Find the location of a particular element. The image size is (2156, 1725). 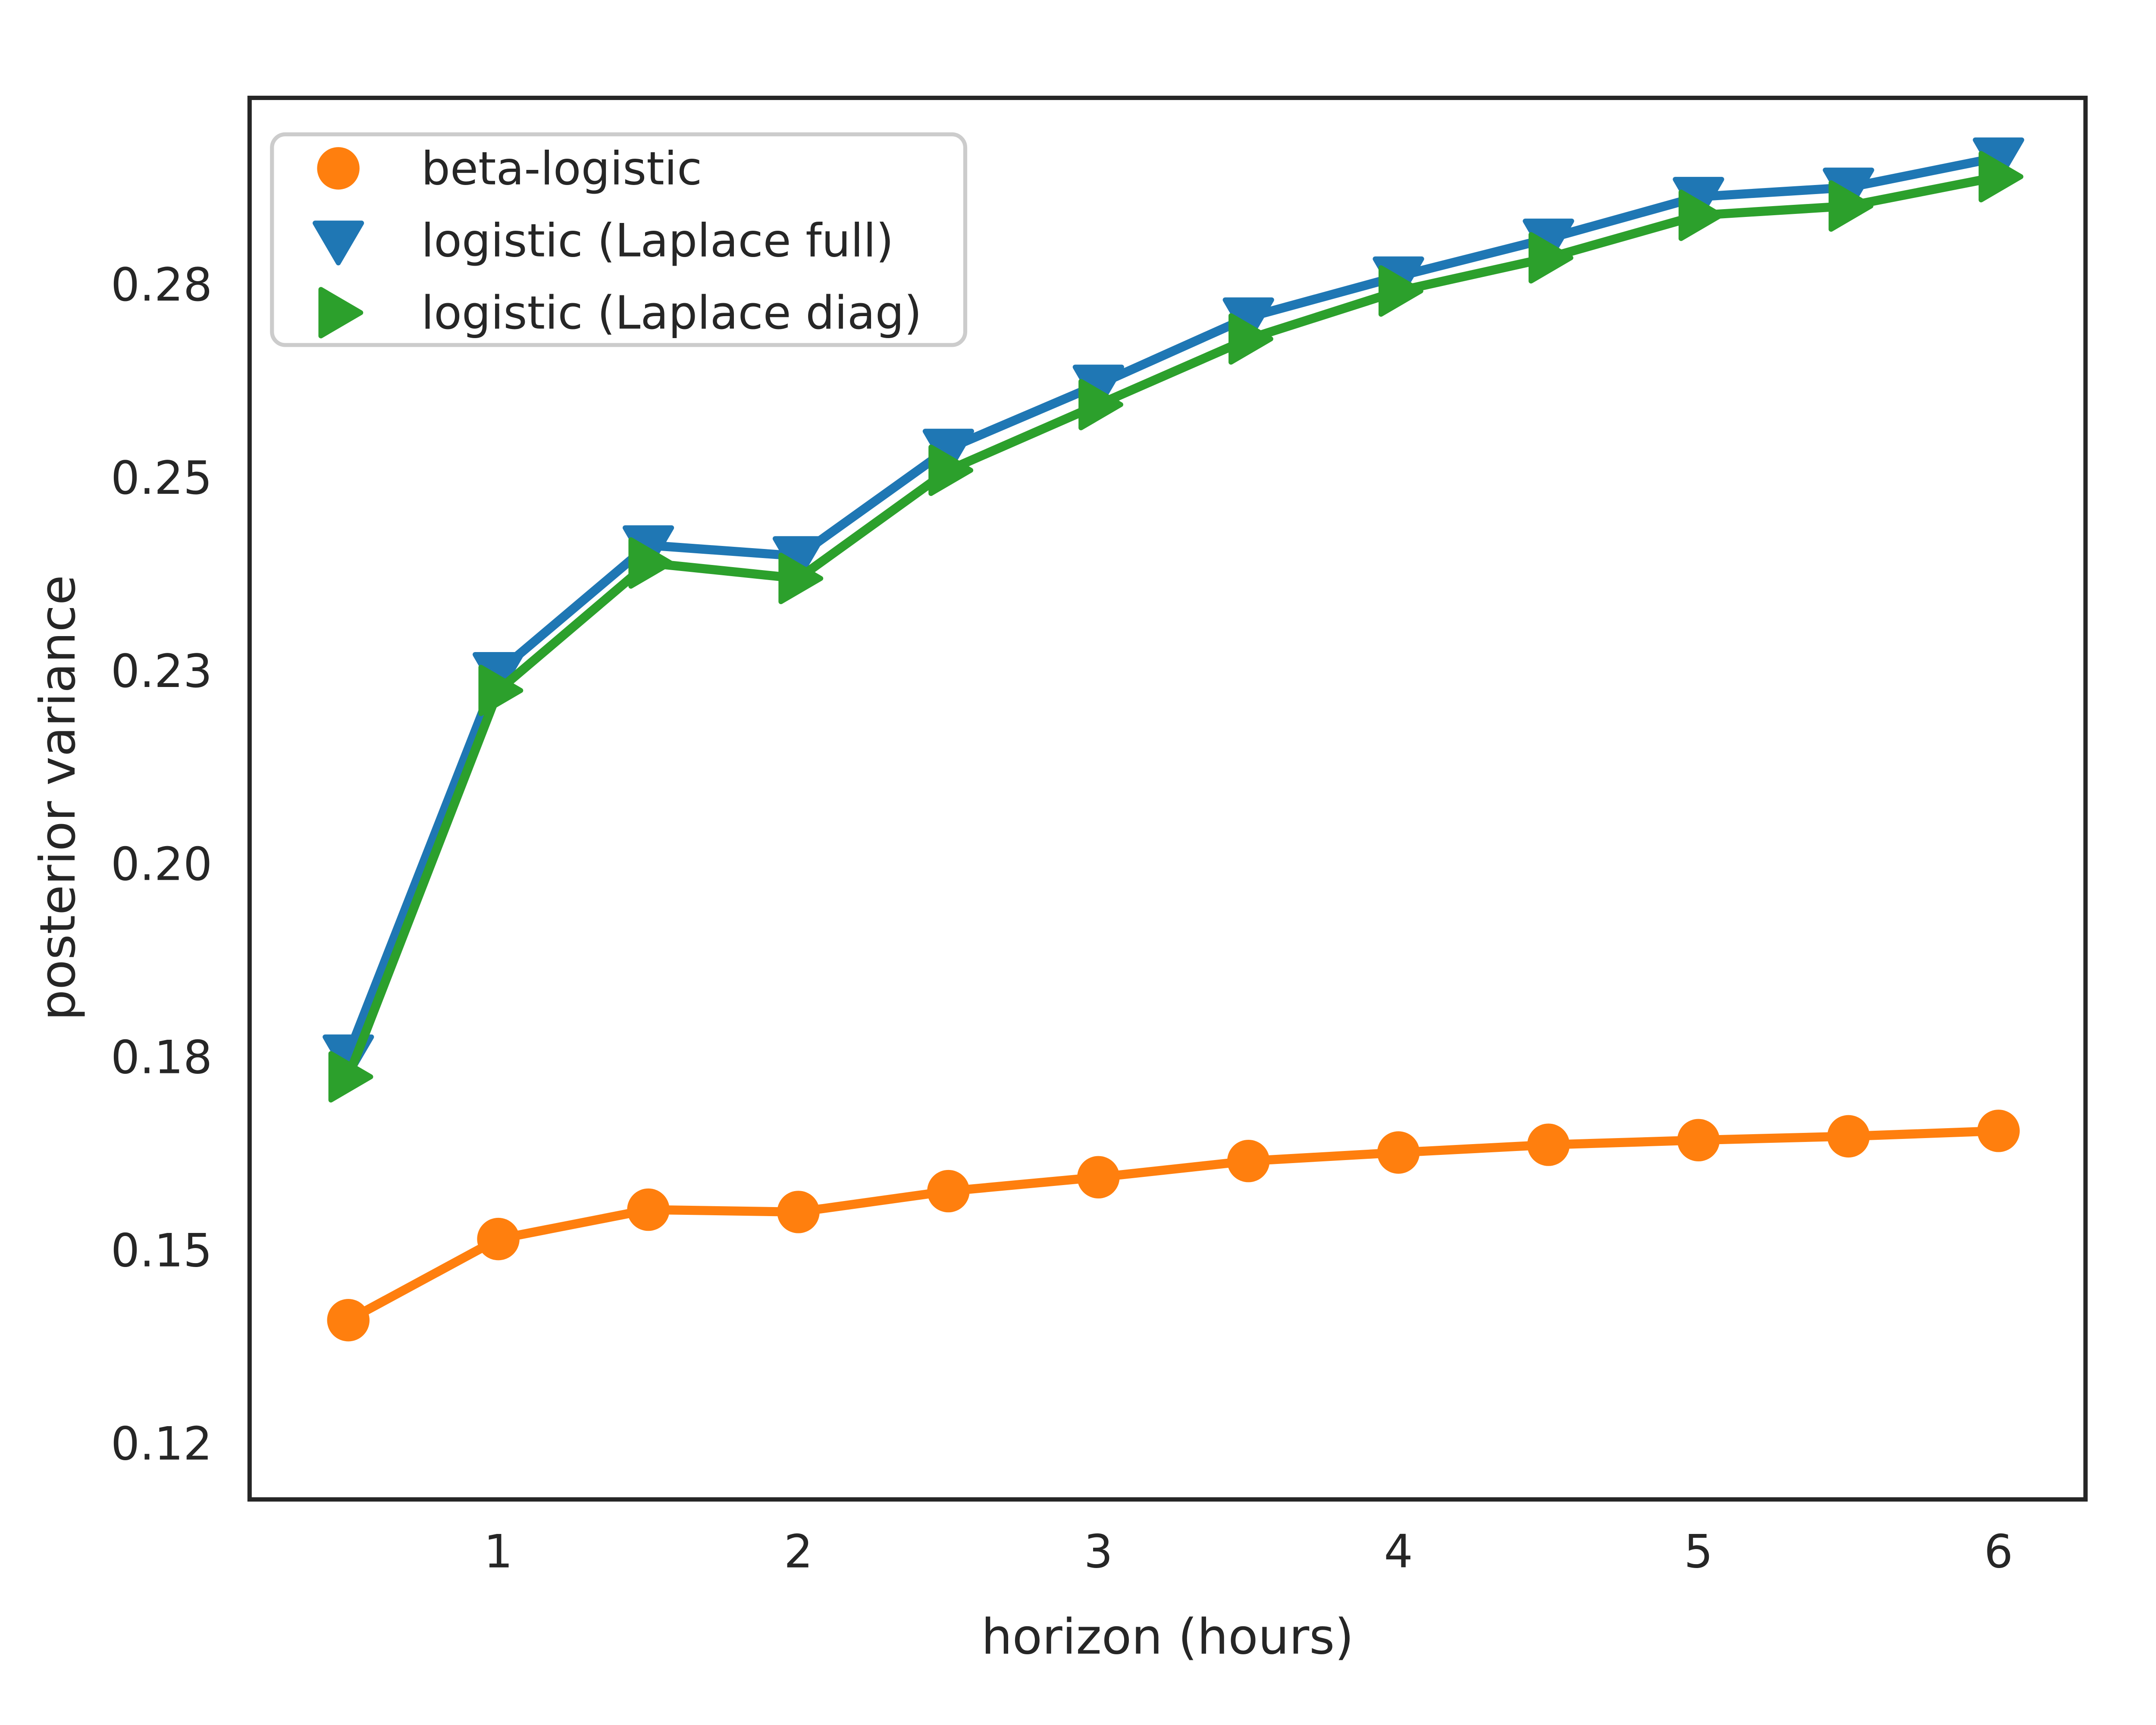

legend-entry: beta-logistic is located at coordinates (509, 169).